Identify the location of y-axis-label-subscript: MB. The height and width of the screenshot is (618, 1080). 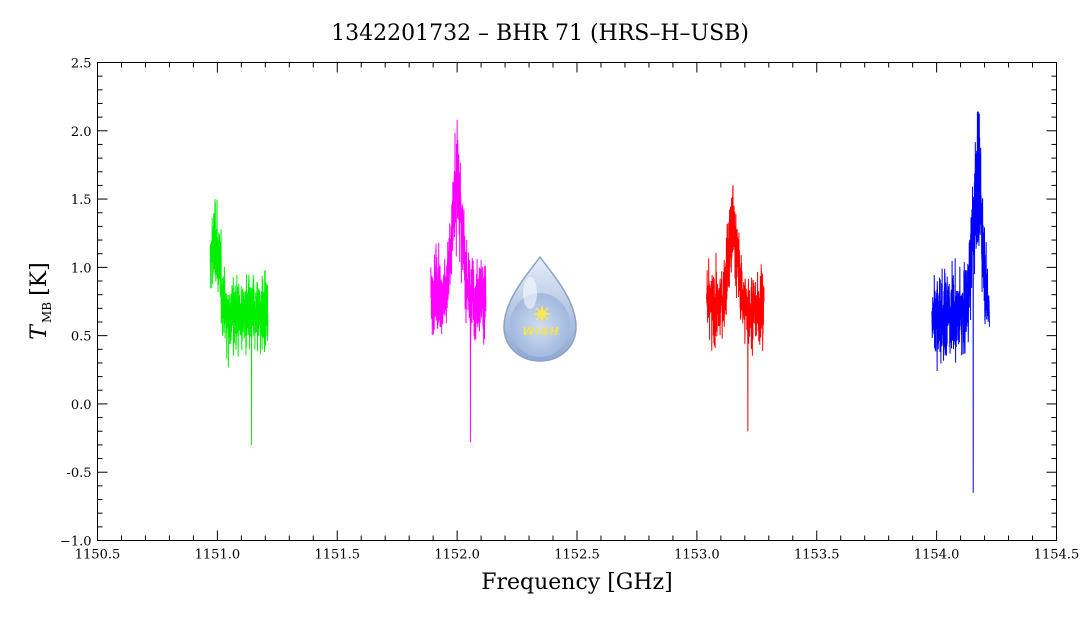
(47, 312).